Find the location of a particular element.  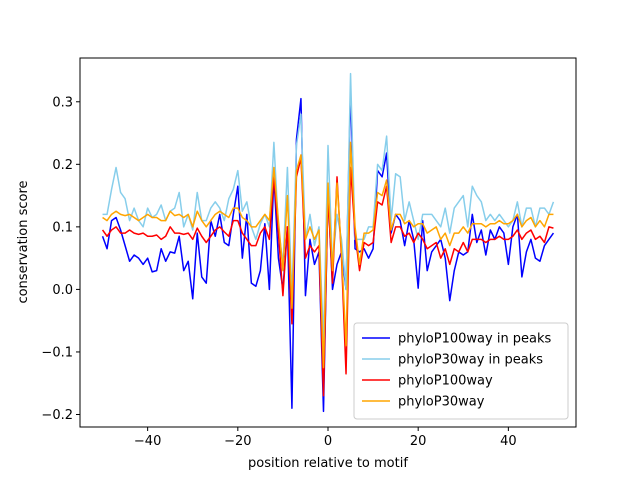

legend-label-3: phyloP30way is located at coordinates (441, 402).